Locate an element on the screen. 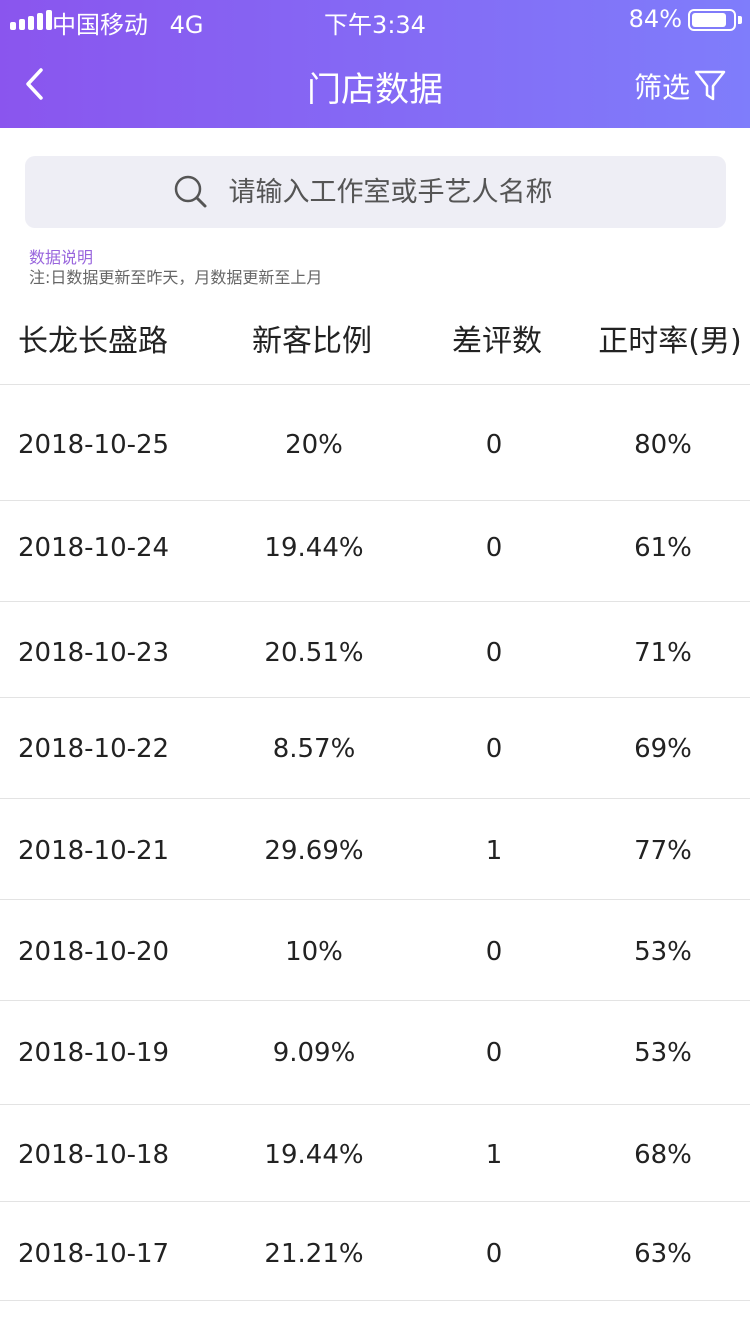 The image size is (750, 1334). cell-new-ratio: 21.21% is located at coordinates (314, 1254).